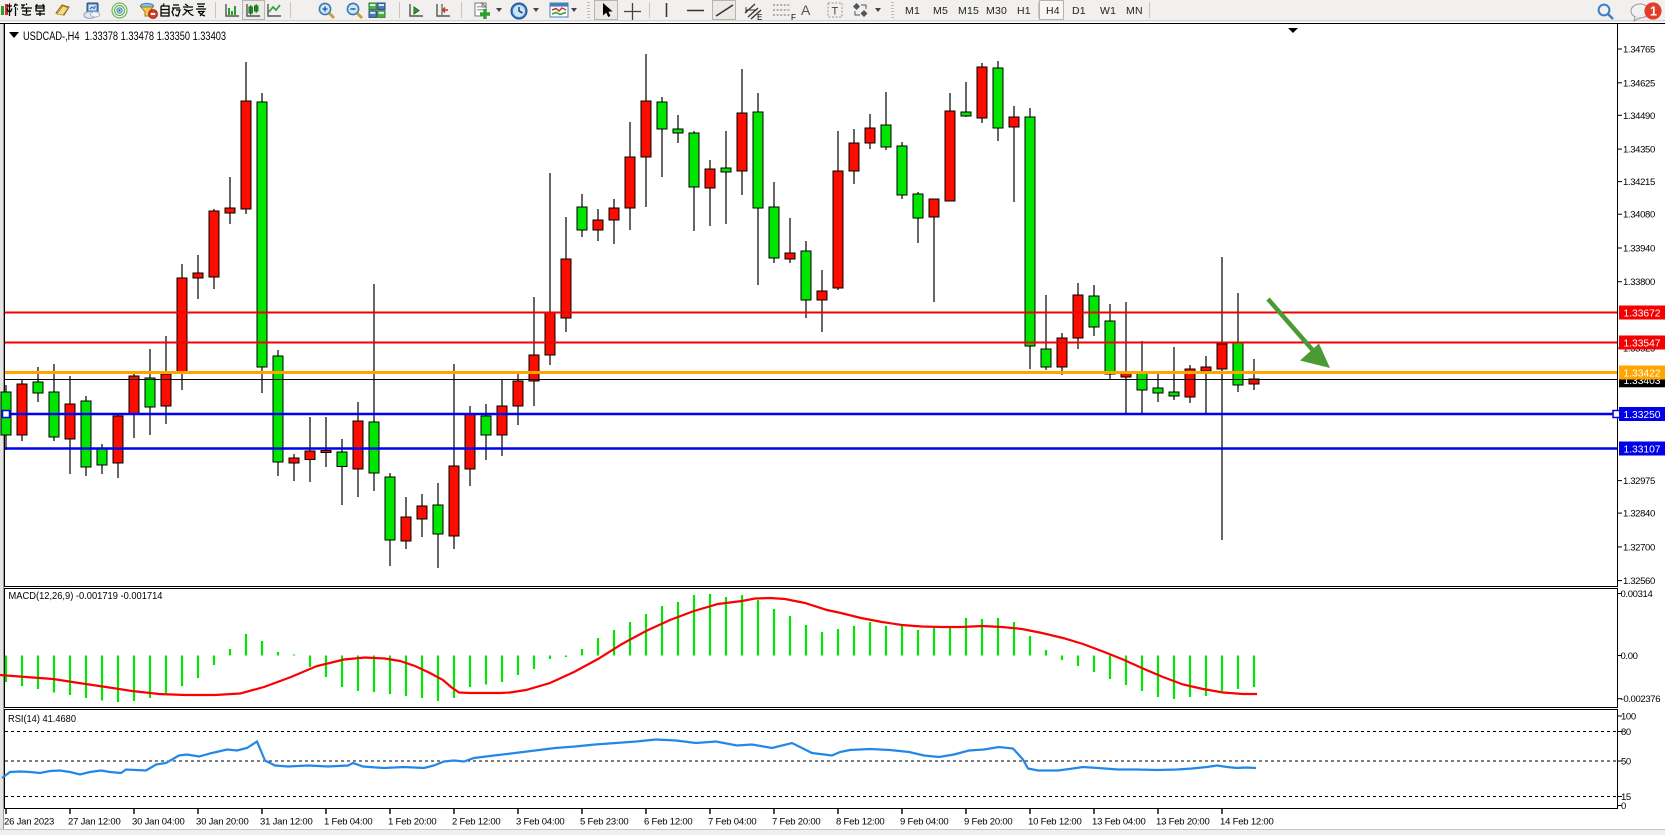  I want to click on svg-text: 1.34490, so click(1639, 116).